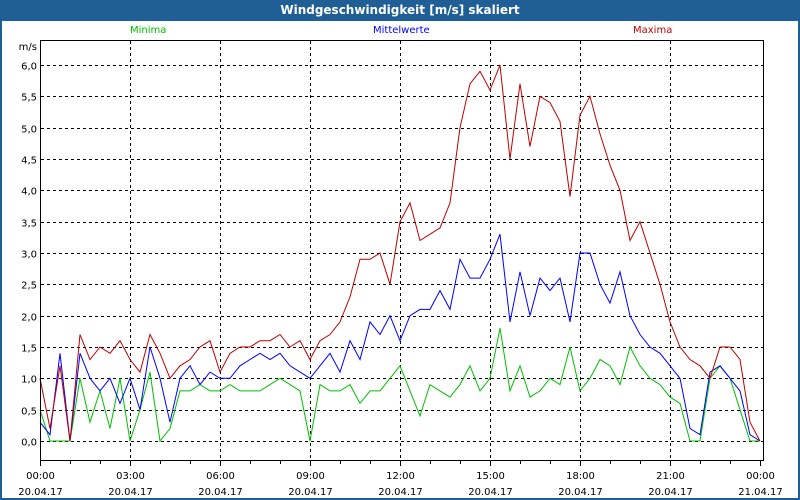 The width and height of the screenshot is (800, 500). I want to click on legend-maxima: Maxima, so click(653, 30).